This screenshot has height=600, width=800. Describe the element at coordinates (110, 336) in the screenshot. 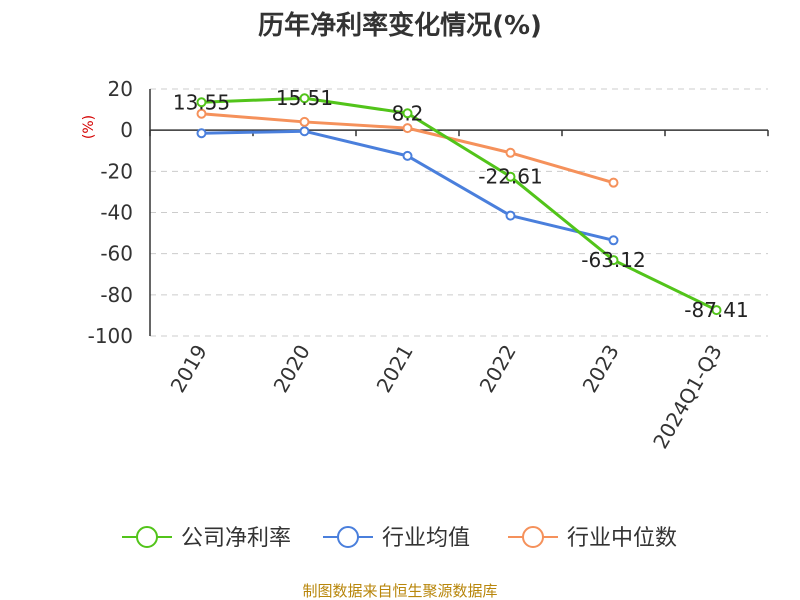

I see `y-tick-label: -100` at that location.